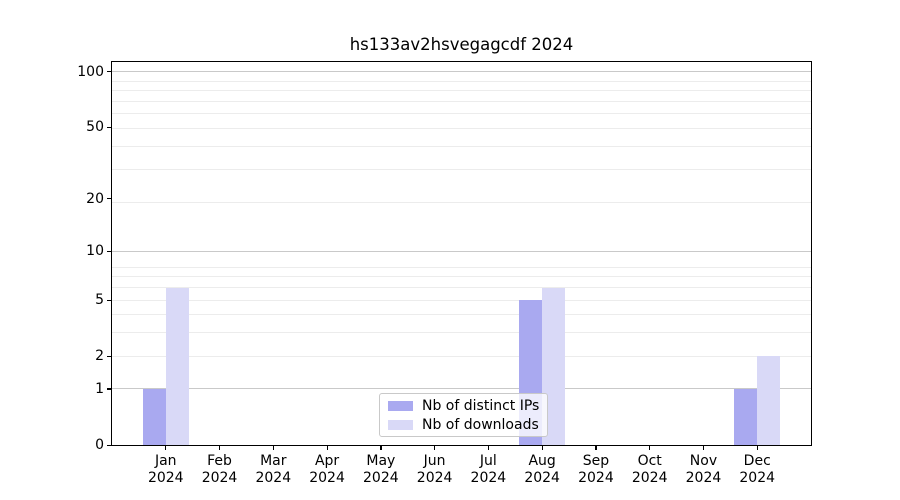 The width and height of the screenshot is (900, 500). What do you see at coordinates (90, 71) in the screenshot?
I see `y-tick-label: 100` at bounding box center [90, 71].